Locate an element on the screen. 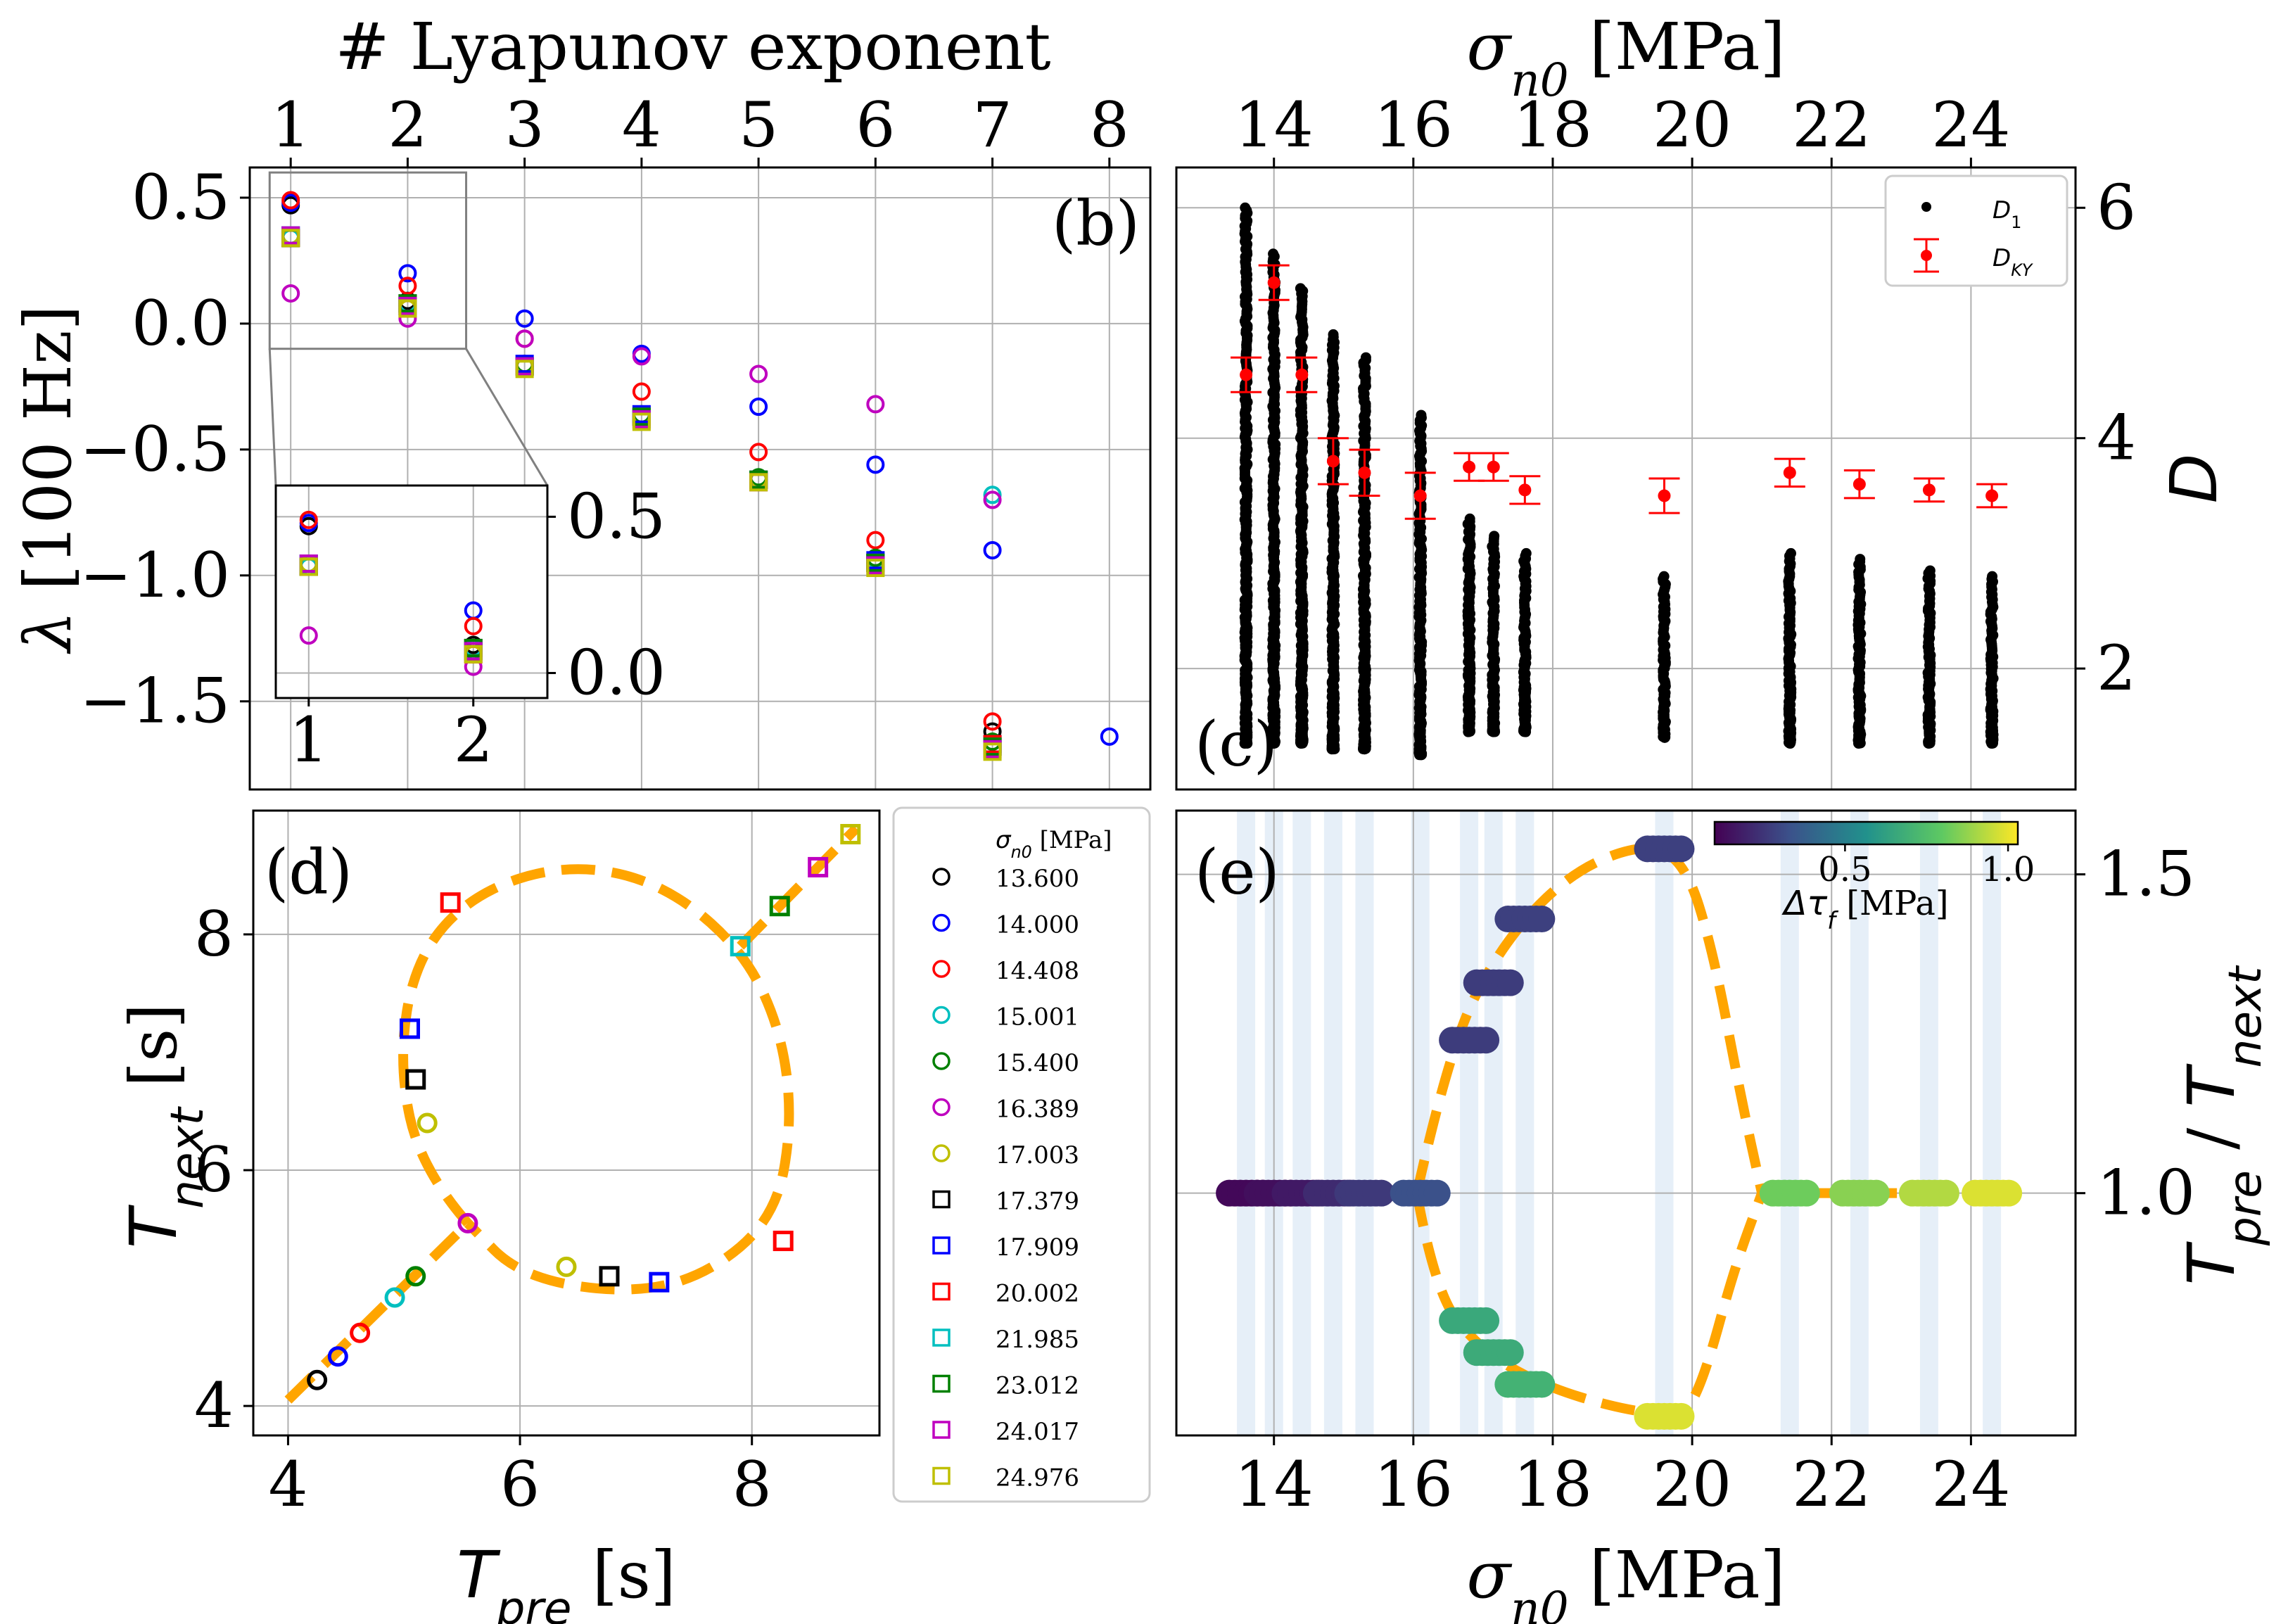 This screenshot has height=1624, width=2288. legend-entry-label: 16.389 is located at coordinates (1037, 1110).